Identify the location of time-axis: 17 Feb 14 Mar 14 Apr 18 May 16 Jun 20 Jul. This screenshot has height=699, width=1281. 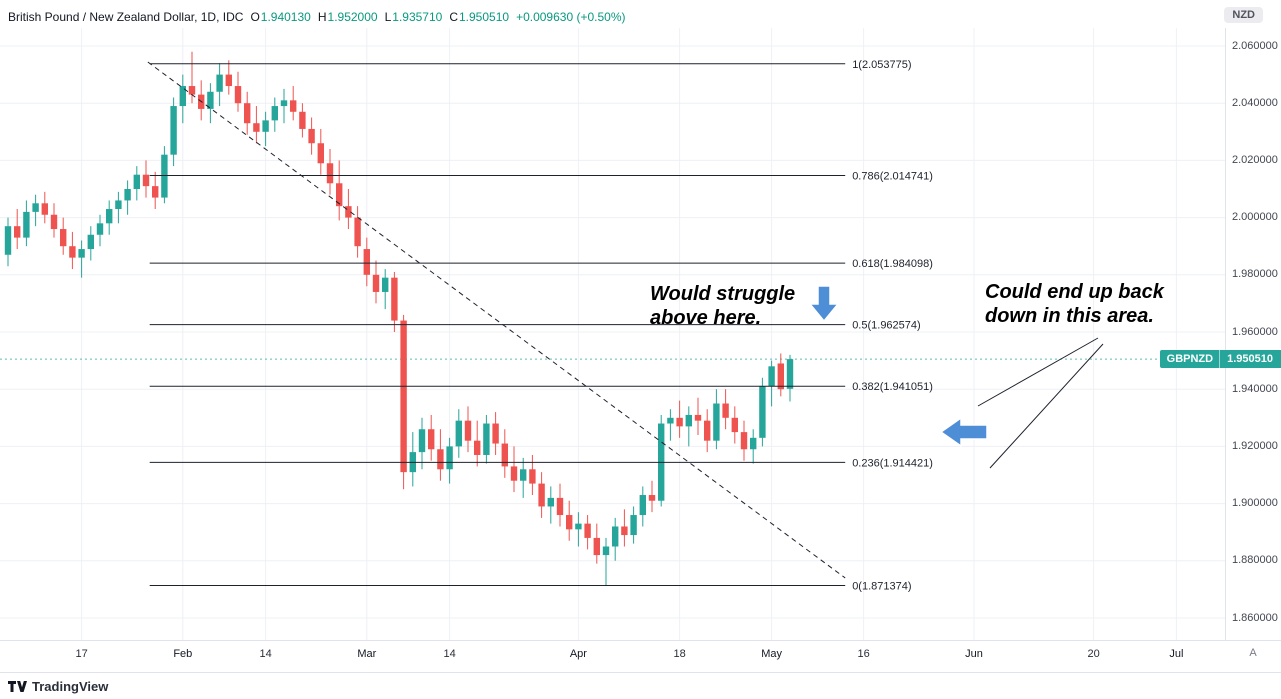
(640, 656).